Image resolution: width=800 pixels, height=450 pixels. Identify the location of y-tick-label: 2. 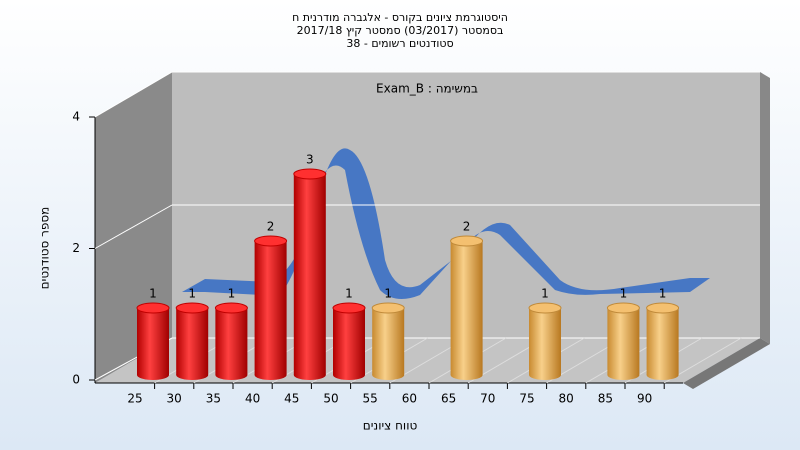
(76, 248).